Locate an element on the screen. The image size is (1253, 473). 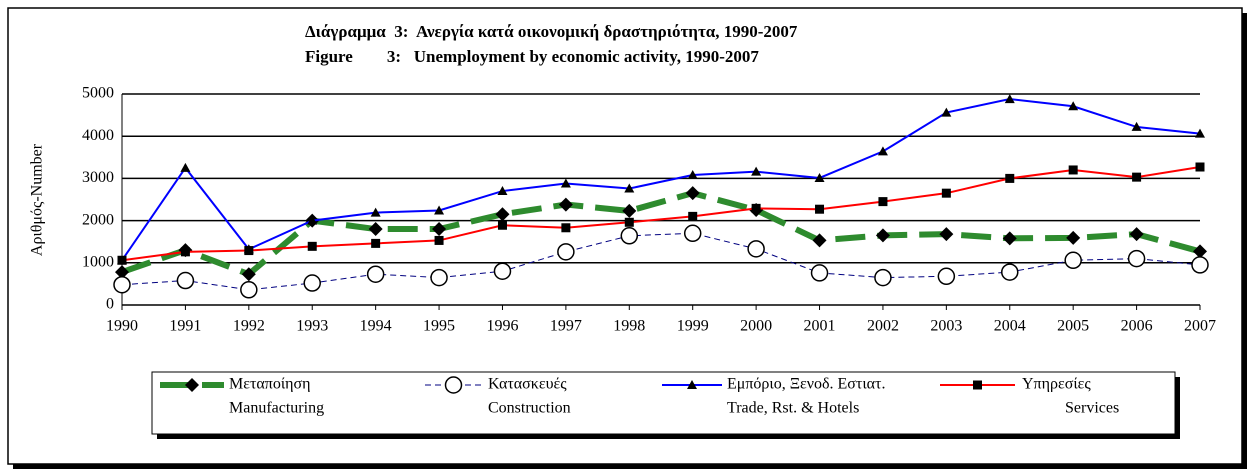
x-tick-label: 1995 is located at coordinates (439, 326).